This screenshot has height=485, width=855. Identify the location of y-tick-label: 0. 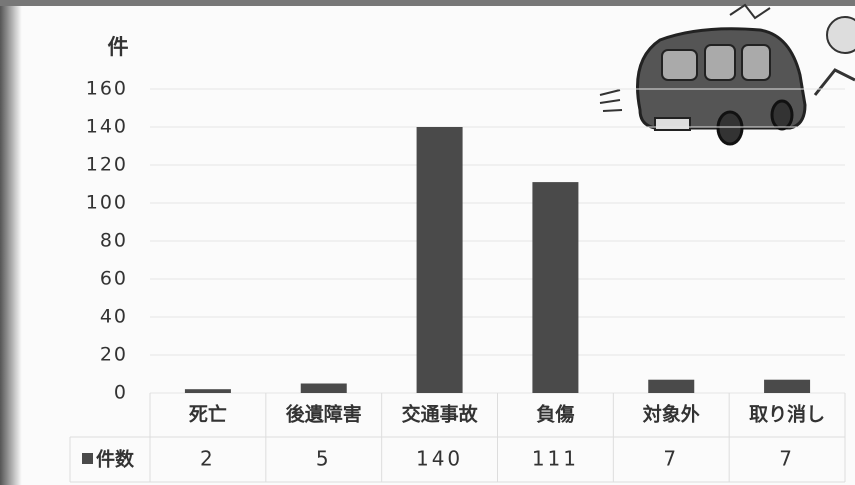
(121, 393).